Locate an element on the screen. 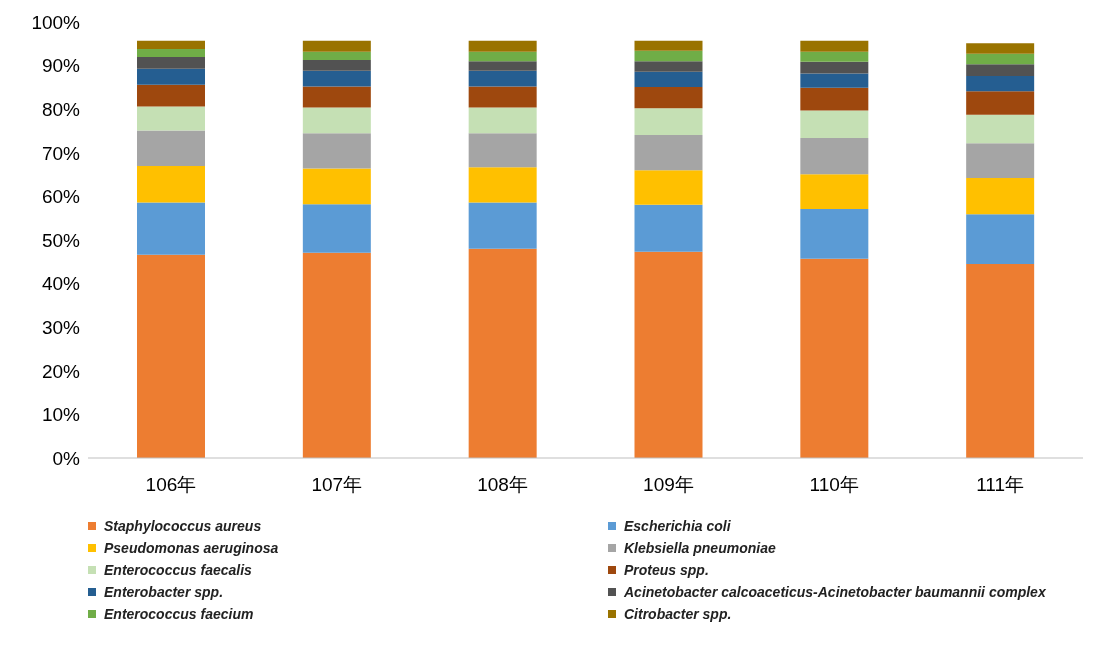 The image size is (1101, 652). y-tick-label: 60% is located at coordinates (61, 197).